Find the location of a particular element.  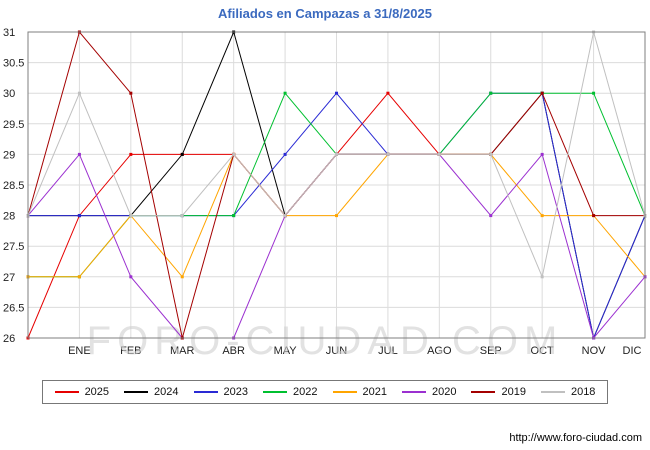

y-tick-label: 29 is located at coordinates (9, 155).